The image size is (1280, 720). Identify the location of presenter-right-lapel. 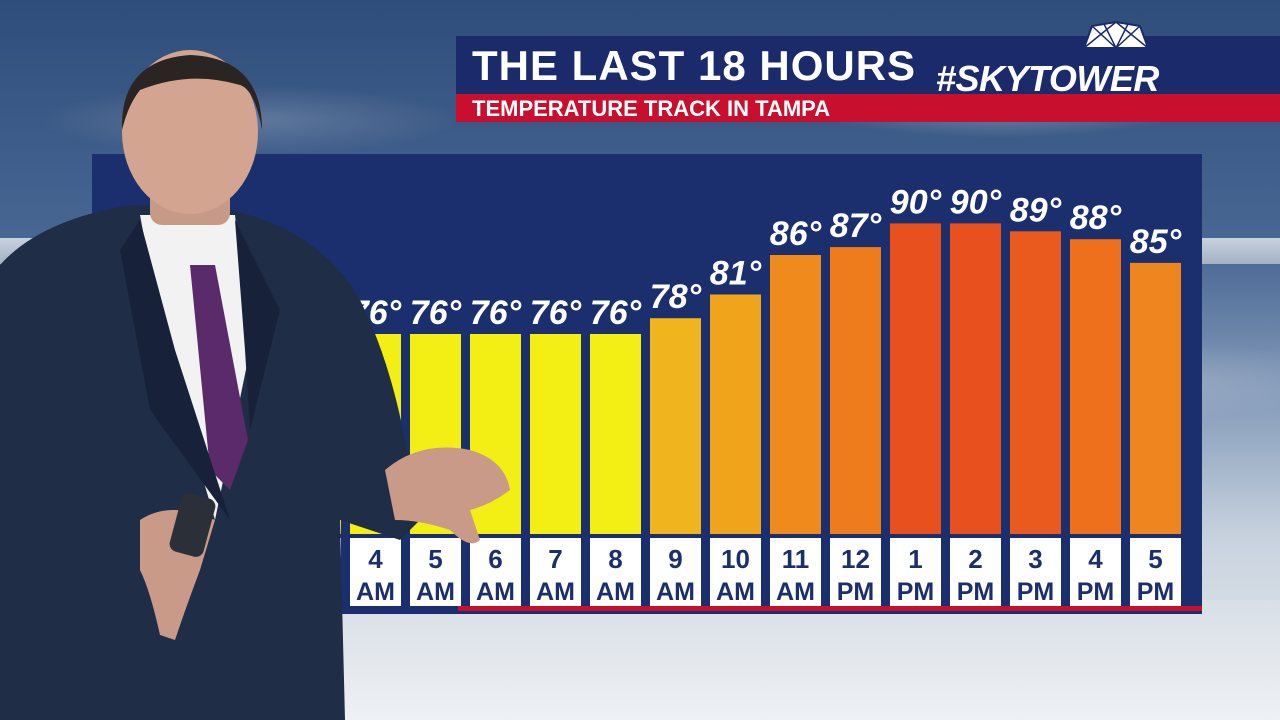
(257, 325).